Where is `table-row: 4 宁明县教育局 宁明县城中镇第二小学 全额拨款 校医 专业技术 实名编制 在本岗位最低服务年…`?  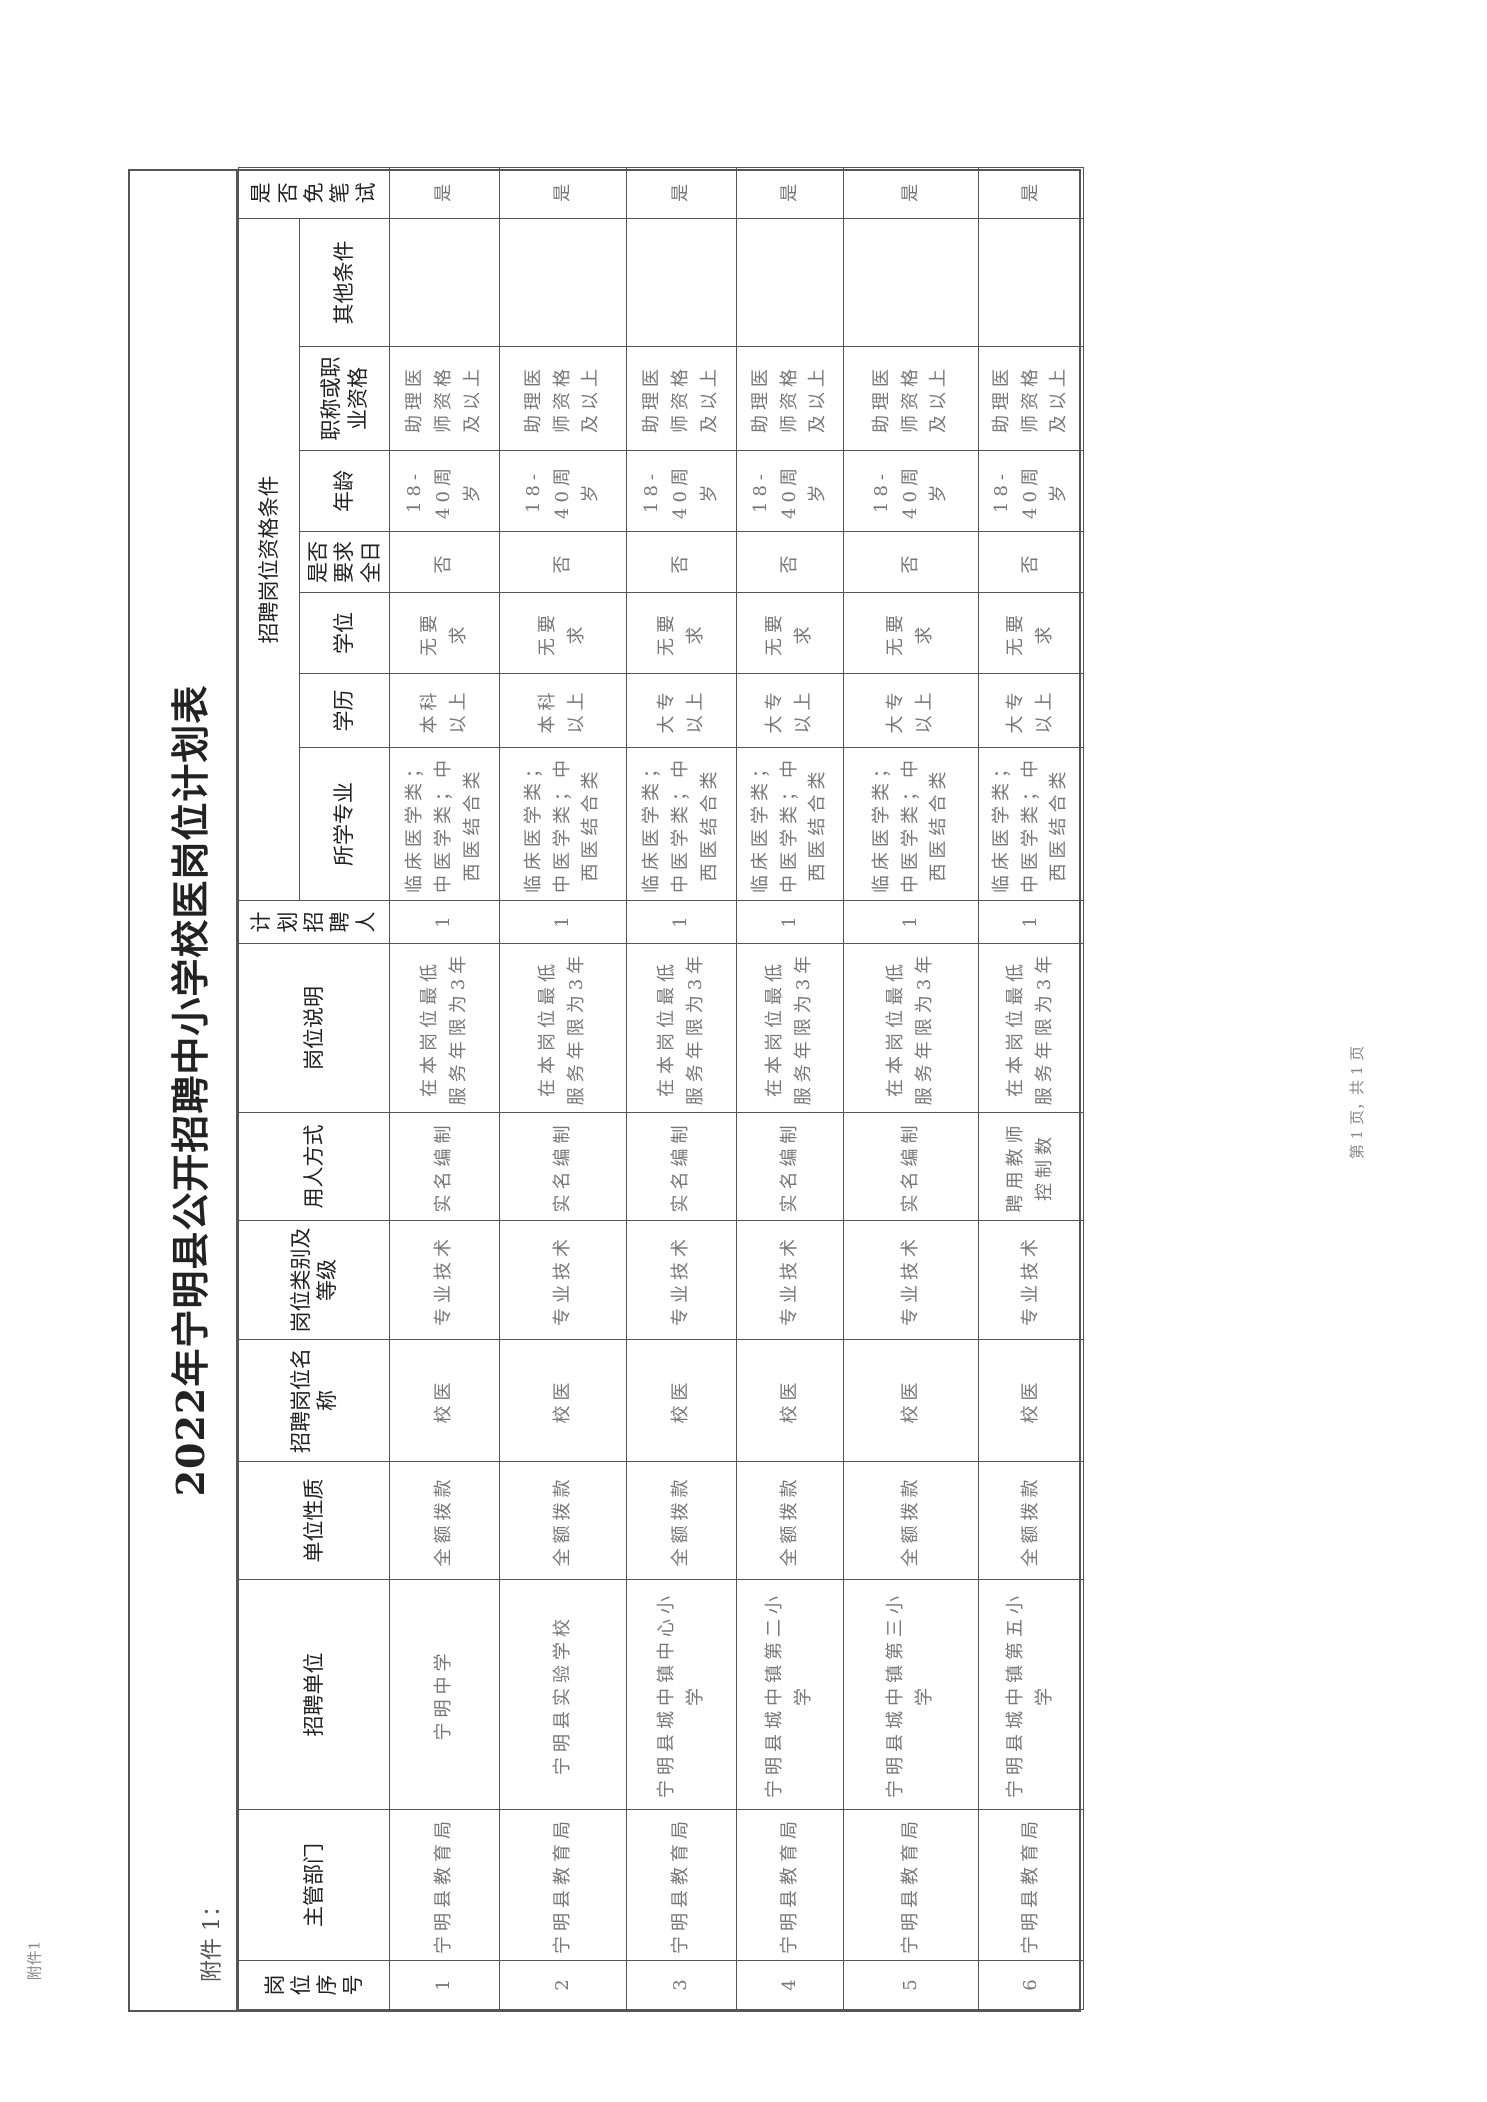
table-row: 4 宁明县教育局 宁明县城中镇第二小学 全额拨款 校医 专业技术 实名编制 在本岗位最低服务年… is located at coordinates (790, 1088).